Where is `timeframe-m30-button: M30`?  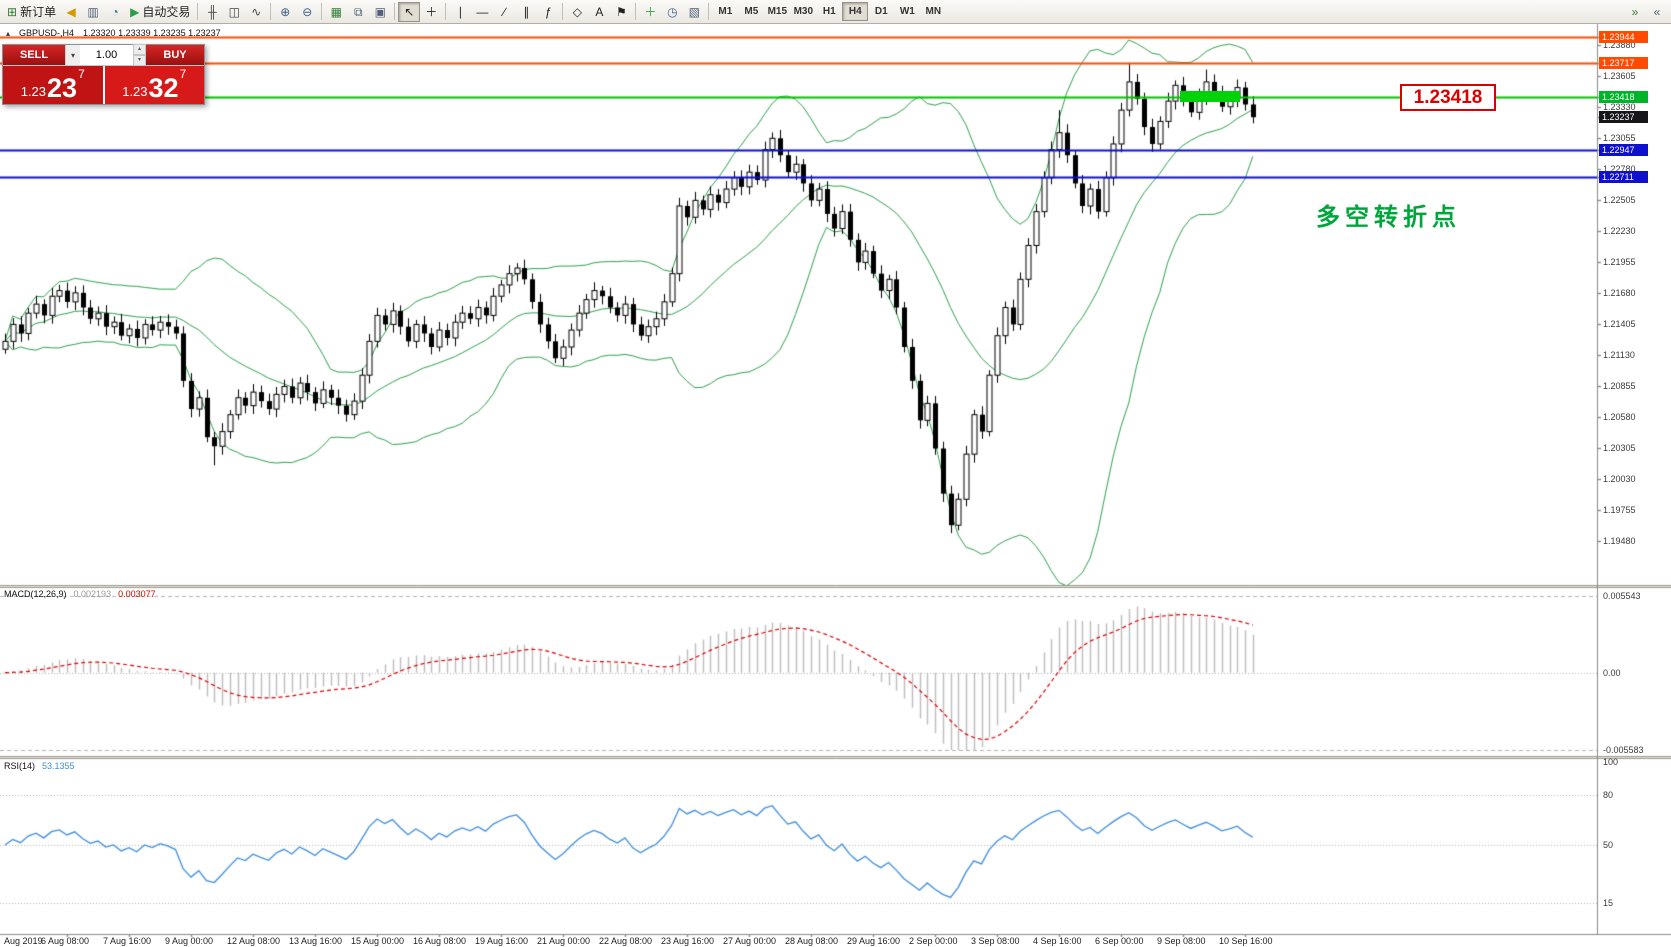 timeframe-m30-button: M30 is located at coordinates (803, 11).